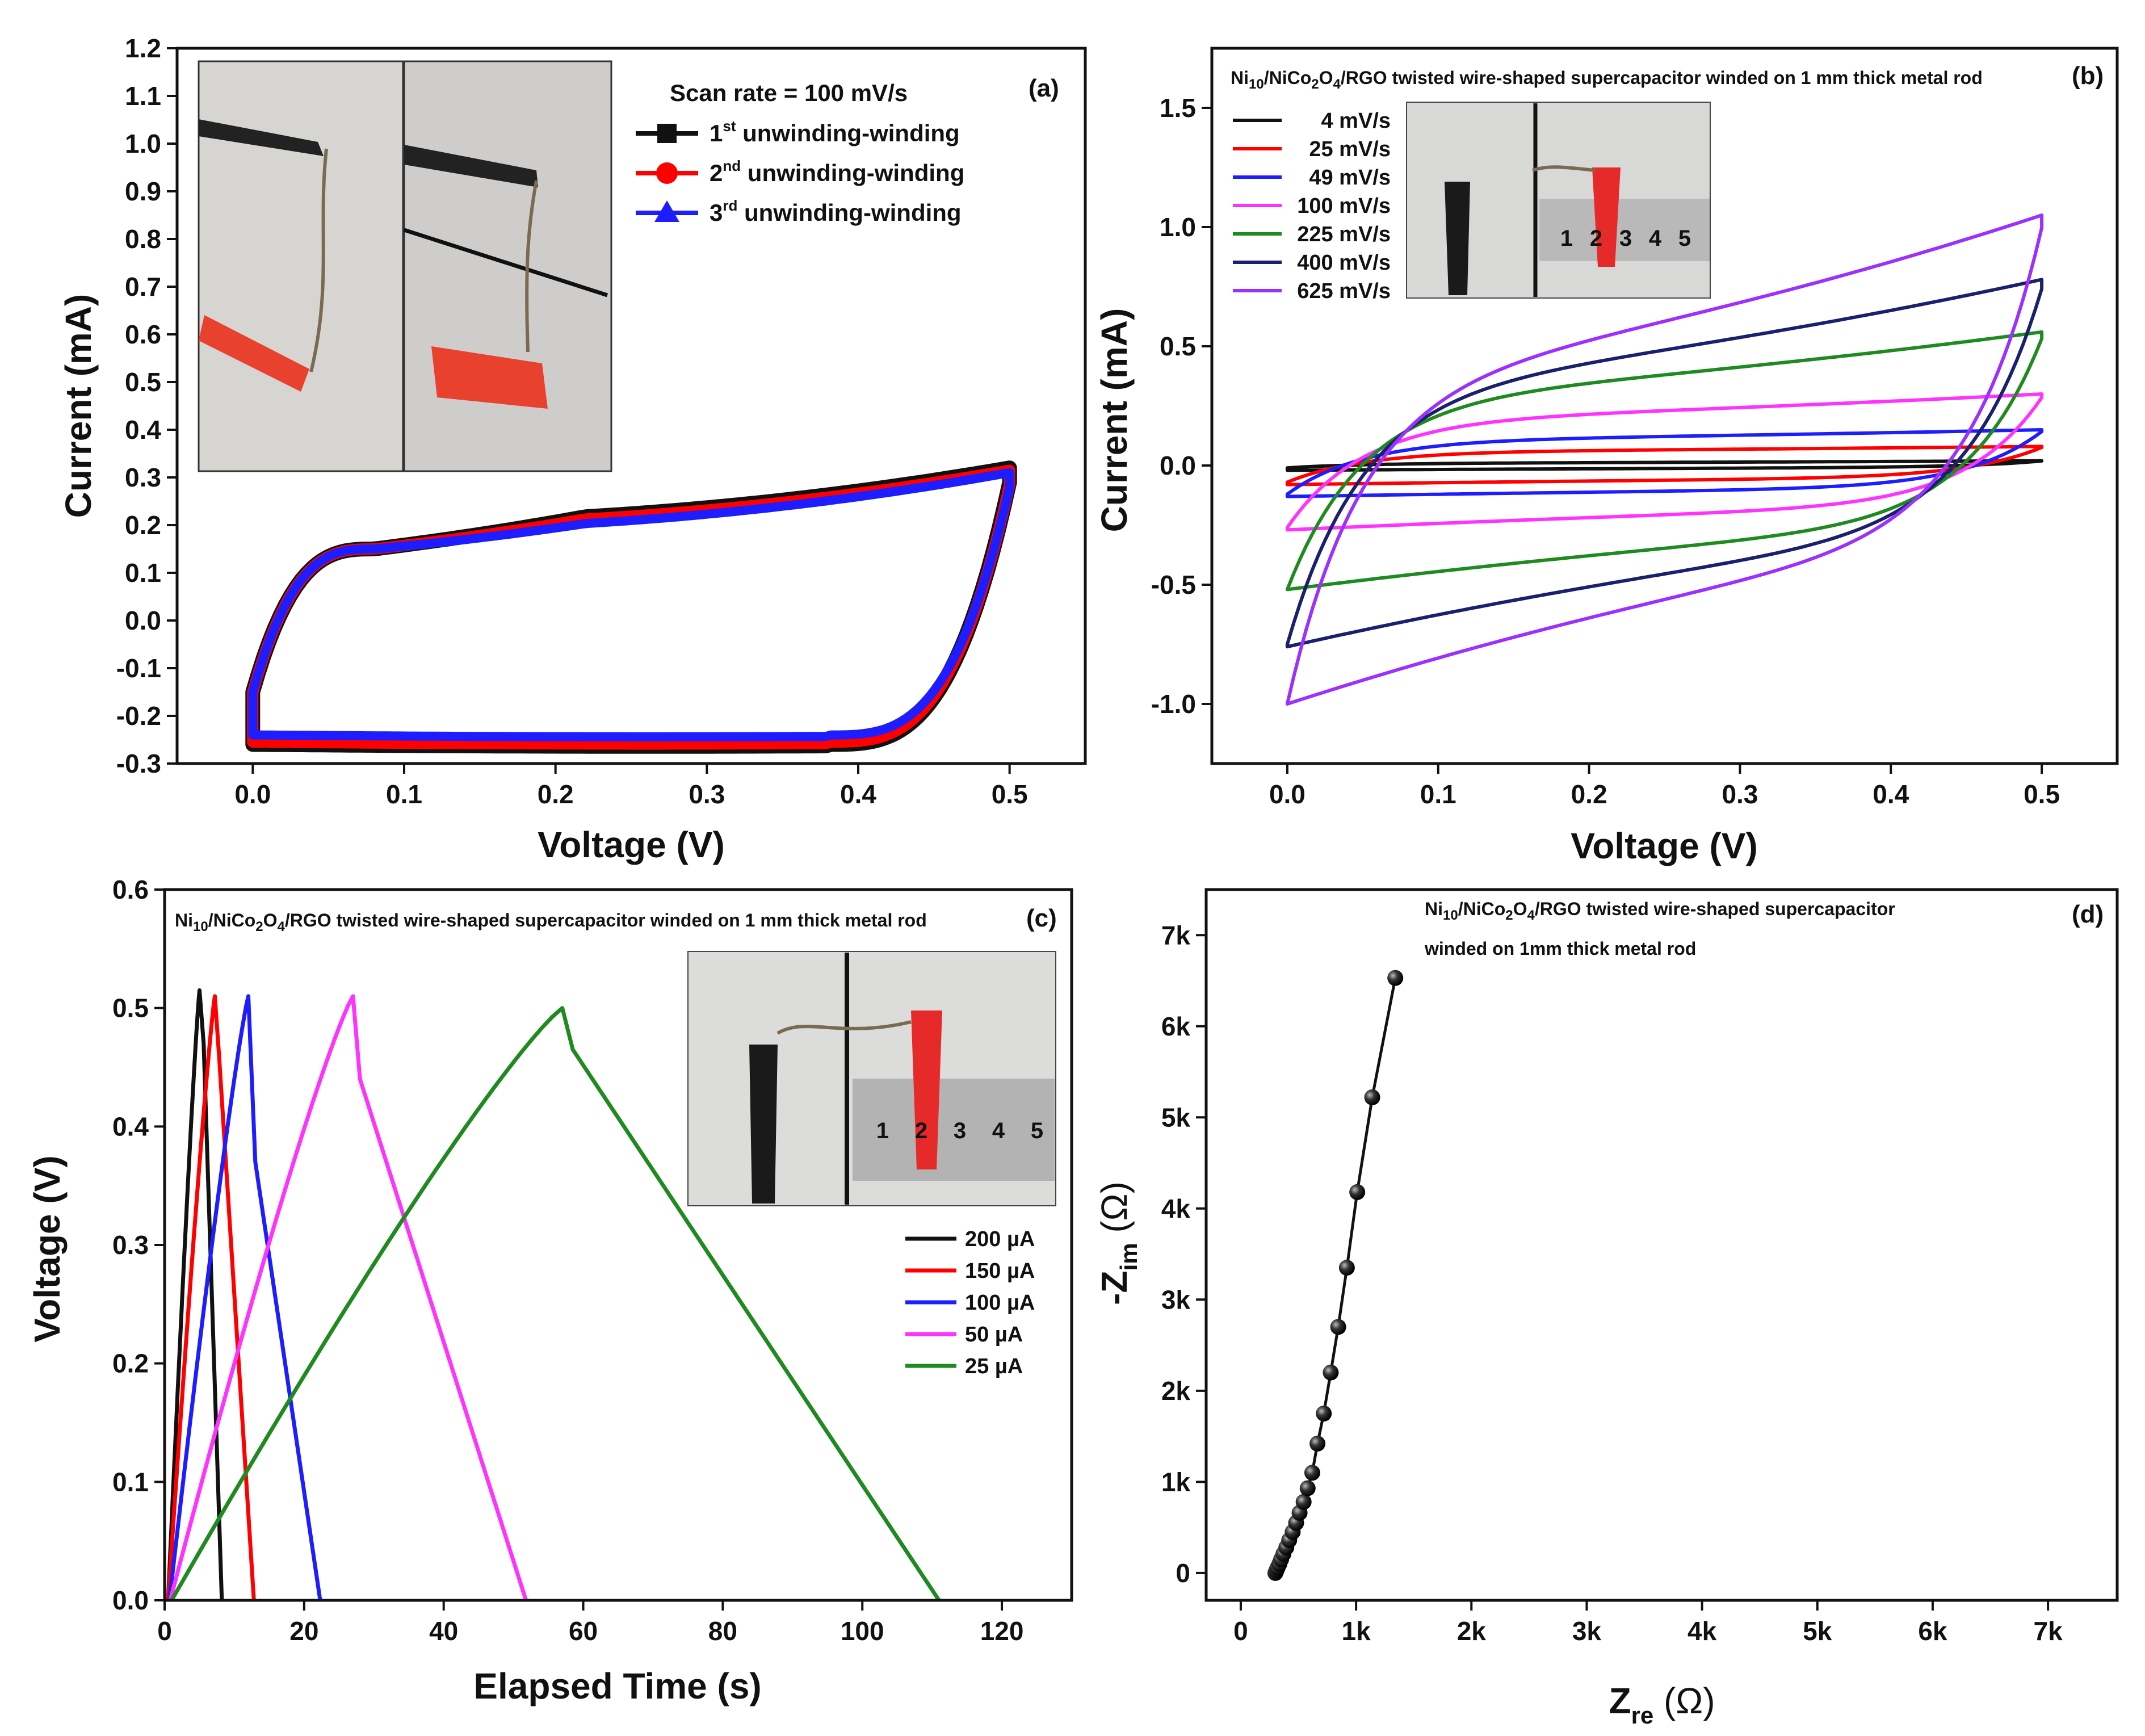  Describe the element at coordinates (1662, 1704) in the screenshot. I see `panel-d-x-axis-label: Zre (Ω)` at that location.